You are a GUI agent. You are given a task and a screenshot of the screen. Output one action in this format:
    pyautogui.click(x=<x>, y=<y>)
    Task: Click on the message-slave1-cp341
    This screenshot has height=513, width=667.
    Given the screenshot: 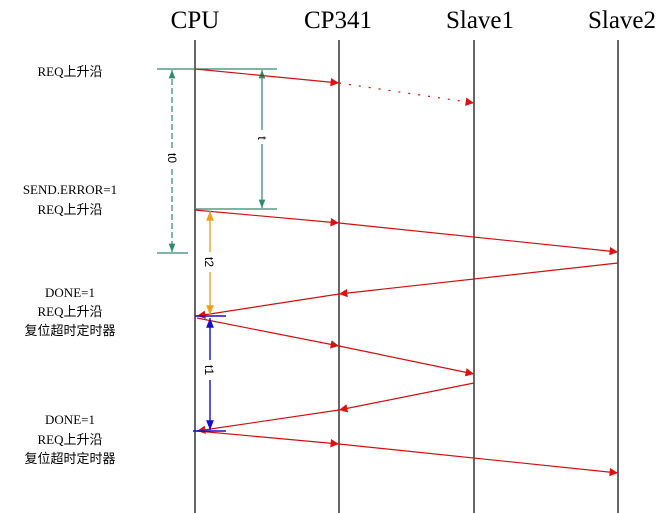 What is the action you would take?
    pyautogui.click(x=406, y=397)
    